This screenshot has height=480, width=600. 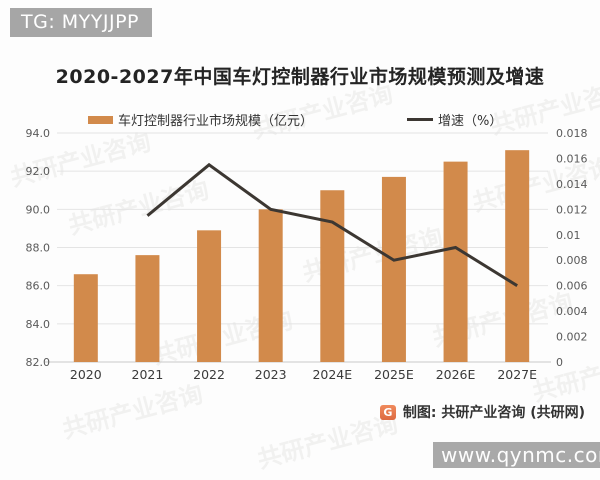 What do you see at coordinates (38, 209) in the screenshot?
I see `left-axis-tick-label: 90.0` at bounding box center [38, 209].